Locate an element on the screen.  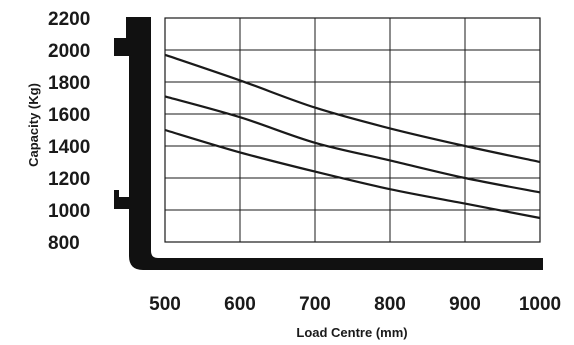
y-tick-label: 1200 is located at coordinates (69, 179).